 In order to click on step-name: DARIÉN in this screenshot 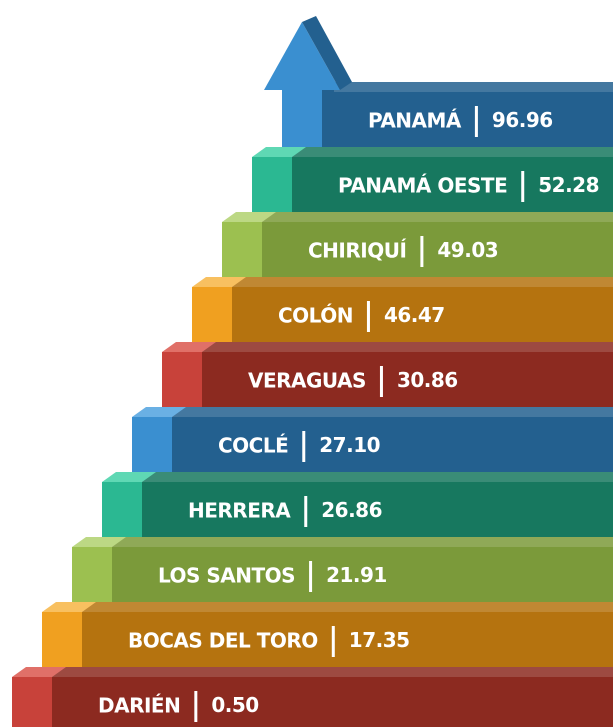, I will do `click(139, 705)`.